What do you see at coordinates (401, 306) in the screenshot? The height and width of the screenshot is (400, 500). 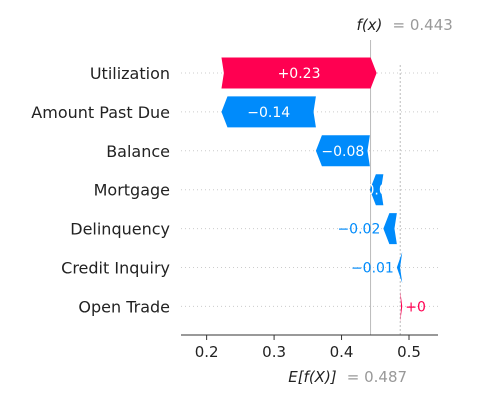 I see `bar-open-trade` at bounding box center [401, 306].